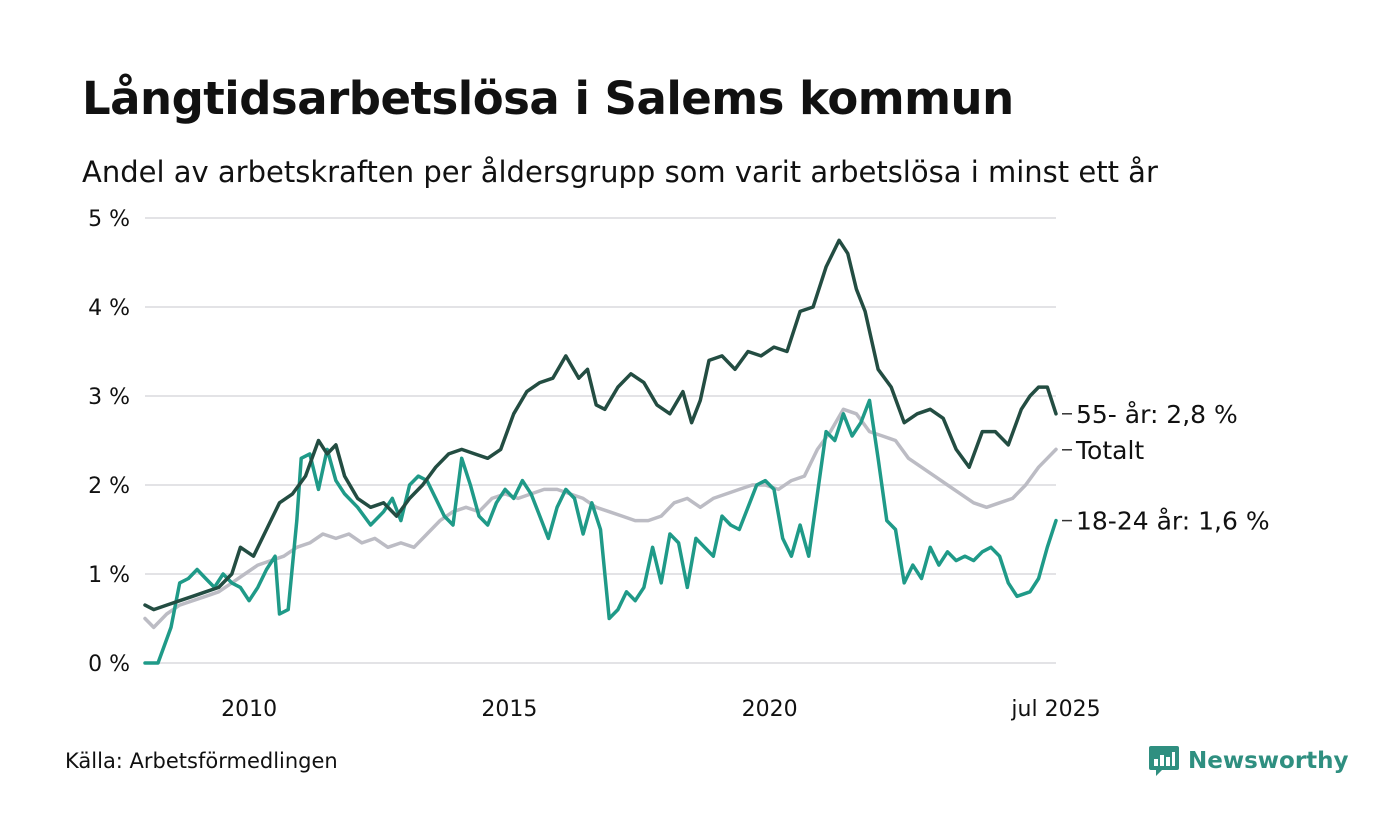  Describe the element at coordinates (1109, 450) in the screenshot. I see `series-end-label: Totalt` at that location.